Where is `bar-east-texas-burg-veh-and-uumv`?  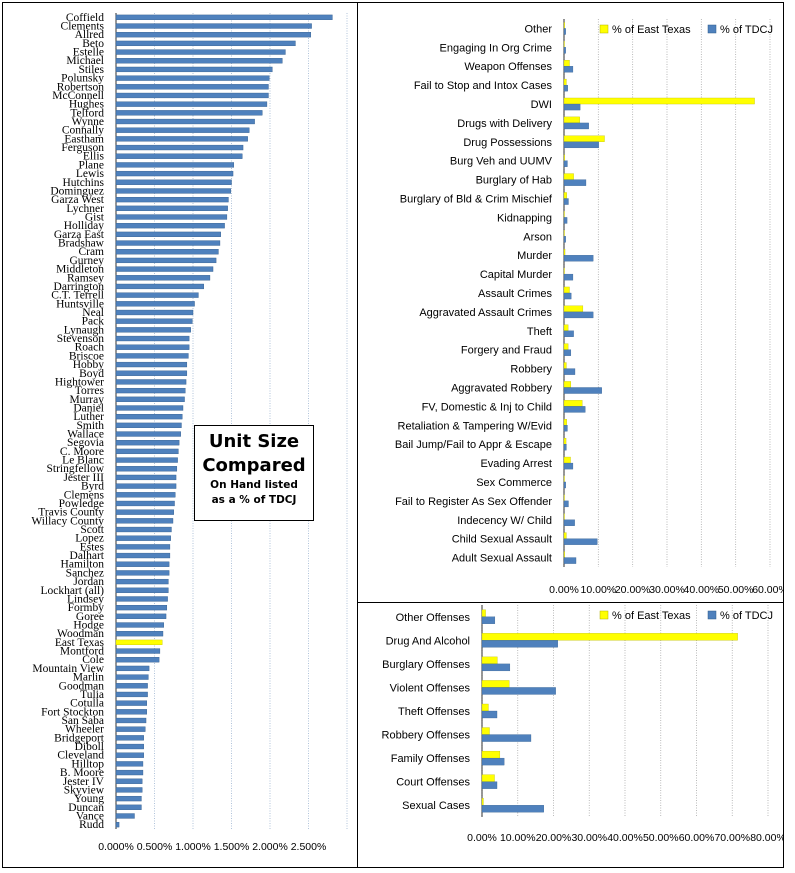 bar-east-texas-burg-veh-and-uumv is located at coordinates (564, 157).